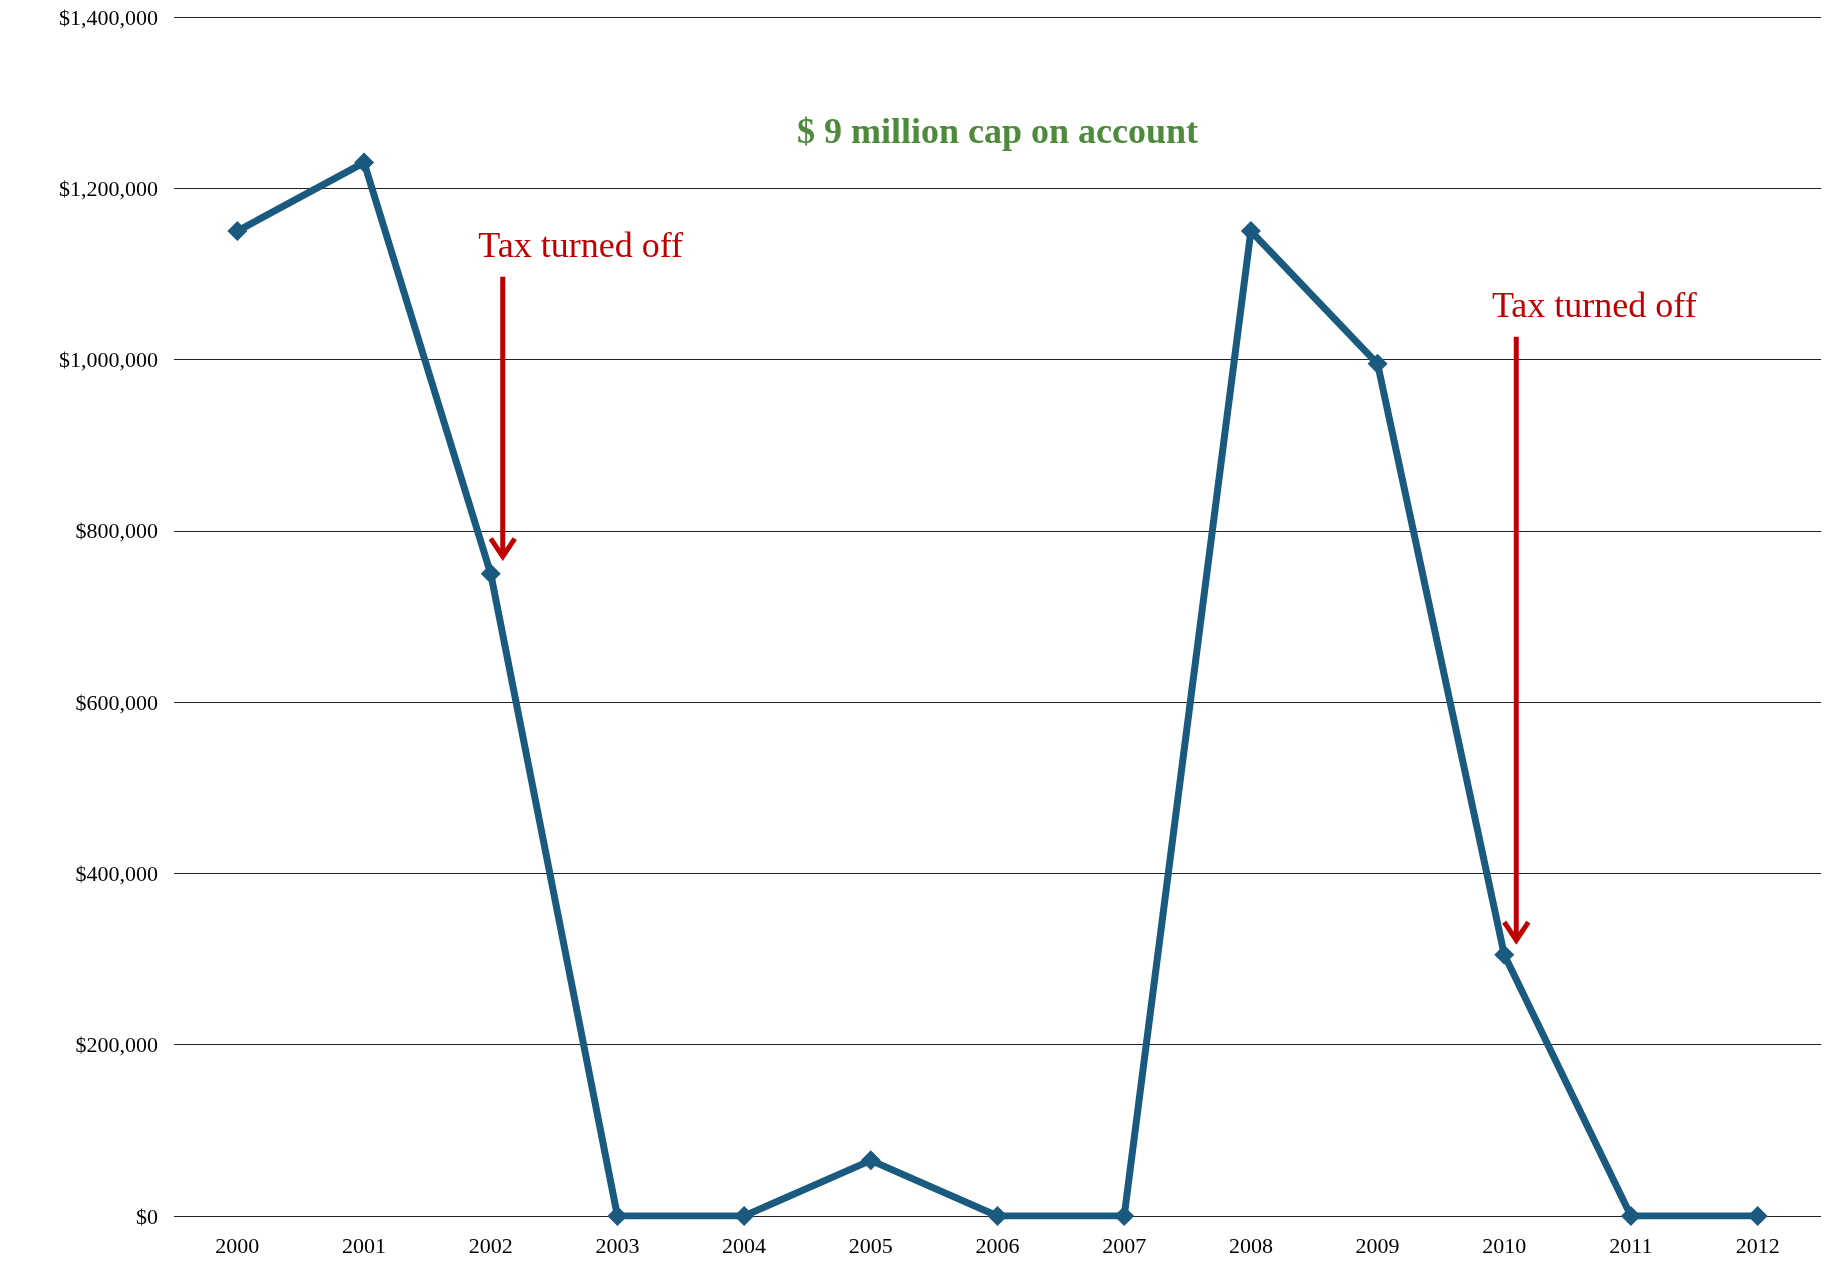  I want to click on x-tick-label: 2002, so click(490, 1245).